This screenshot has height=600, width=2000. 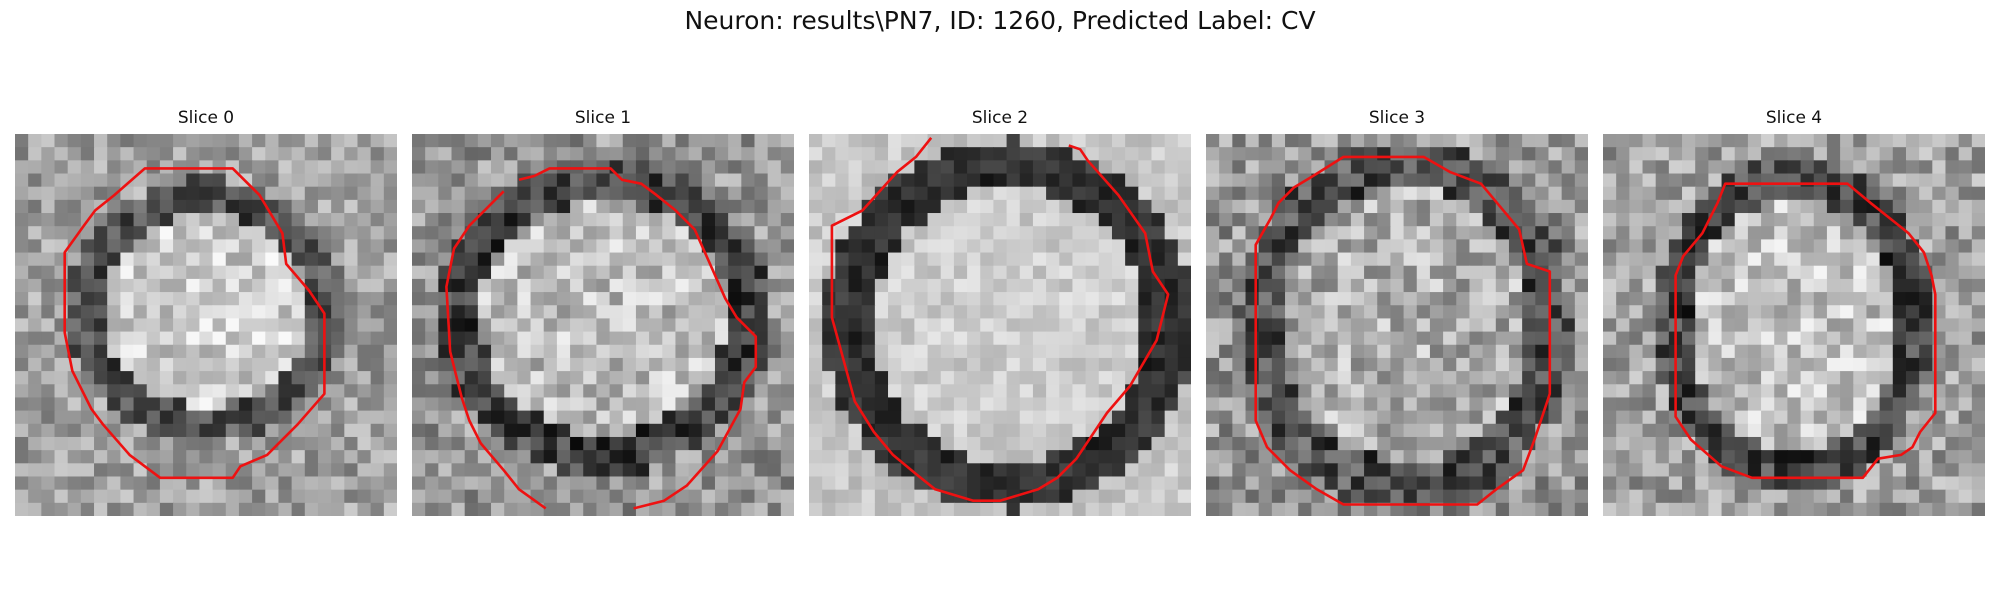 What do you see at coordinates (1000, 118) in the screenshot?
I see `slice-title-2: Slice 2` at bounding box center [1000, 118].